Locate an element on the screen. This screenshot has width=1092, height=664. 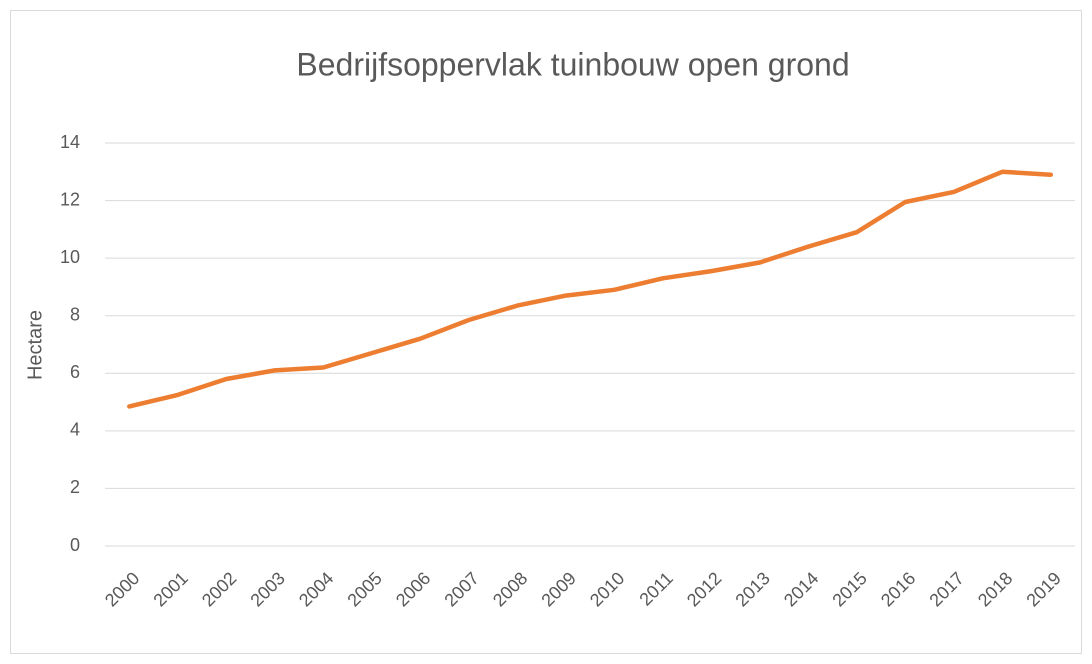
y-tick-label: 4 is located at coordinates (75, 430).